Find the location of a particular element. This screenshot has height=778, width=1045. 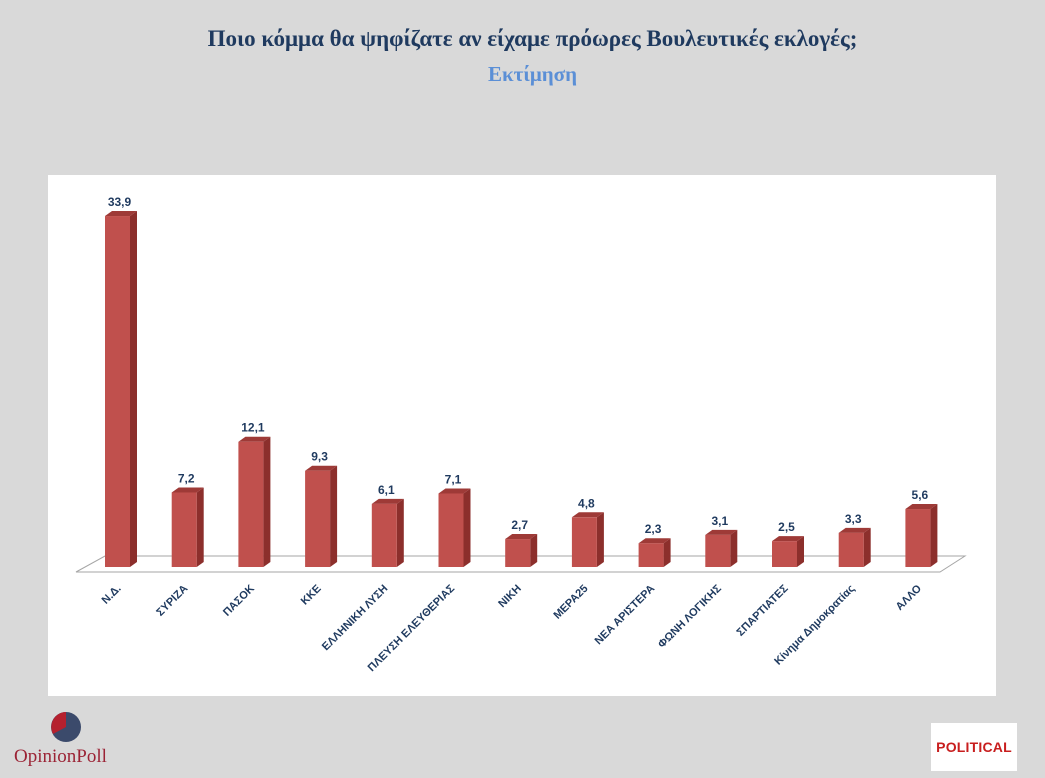

political-logo: POLITICAL is located at coordinates (974, 747).